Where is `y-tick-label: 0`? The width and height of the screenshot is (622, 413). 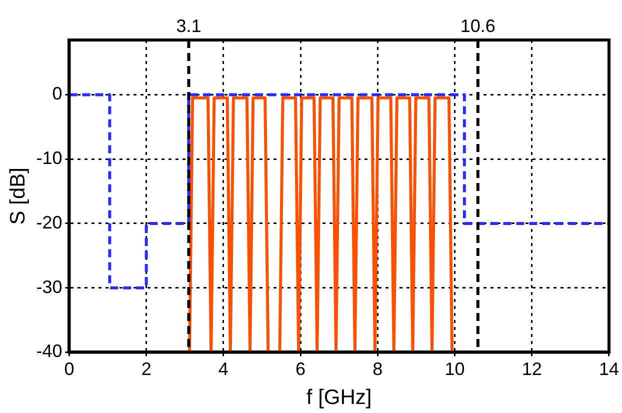
y-tick-label: 0 is located at coordinates (57, 94).